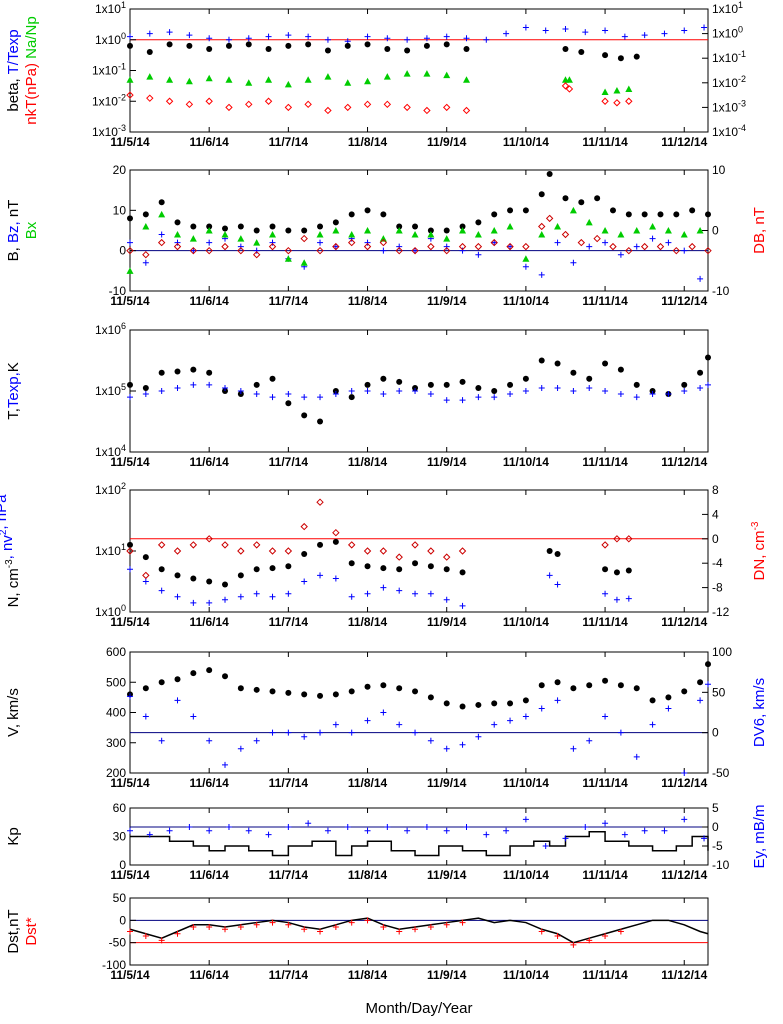 This screenshot has height=1024, width=783. What do you see at coordinates (109, 131) in the screenshot?
I see `y-tick-label: 1x10⁻³` at bounding box center [109, 131].